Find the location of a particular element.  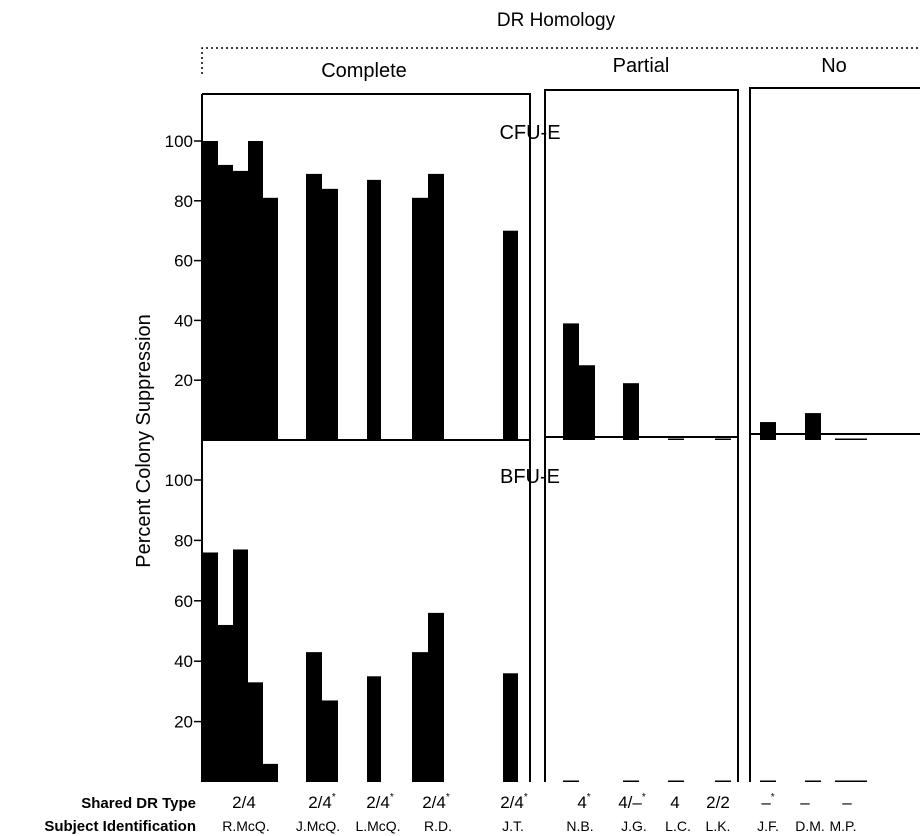

group-label-no: No is located at coordinates (834, 66).